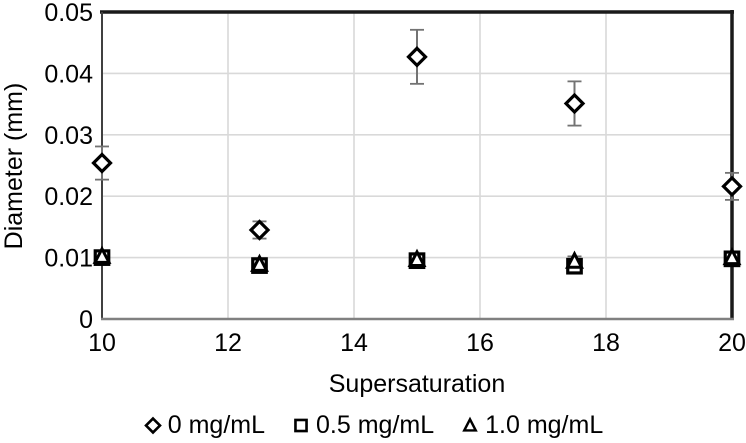 This screenshot has width=746, height=443. I want to click on x-axis-title: Supersaturation, so click(417, 384).